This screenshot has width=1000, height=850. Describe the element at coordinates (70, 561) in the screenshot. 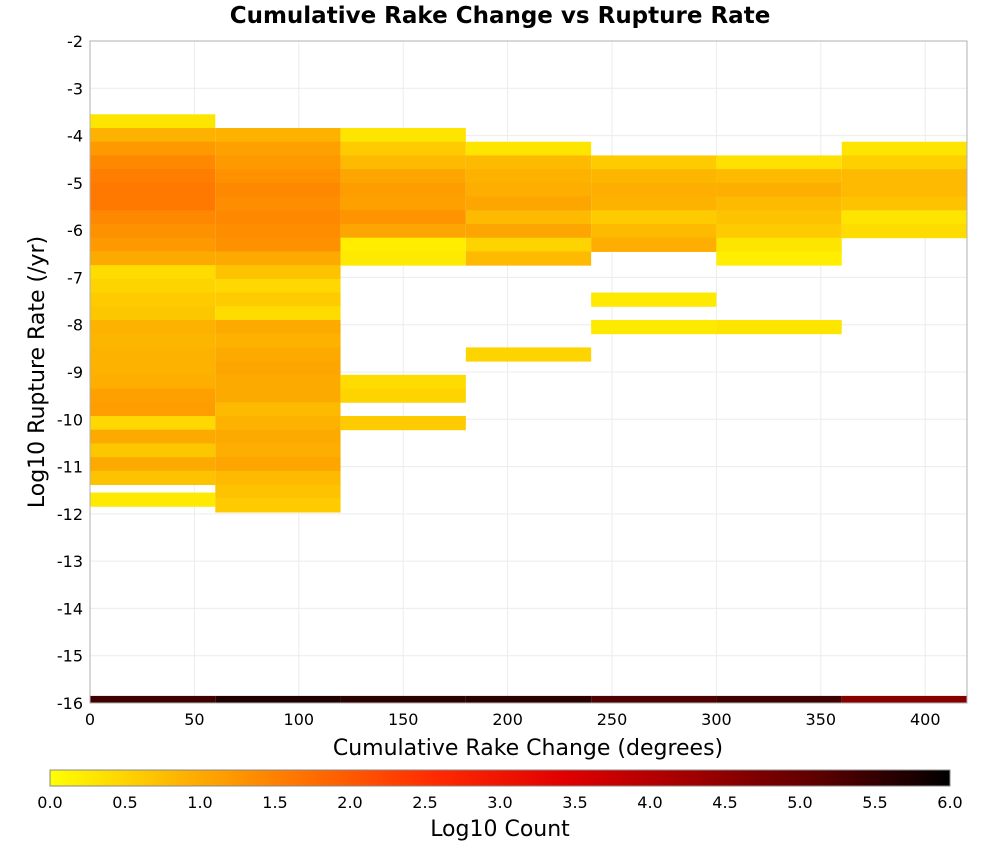

I see `y-tick-label: -13` at that location.